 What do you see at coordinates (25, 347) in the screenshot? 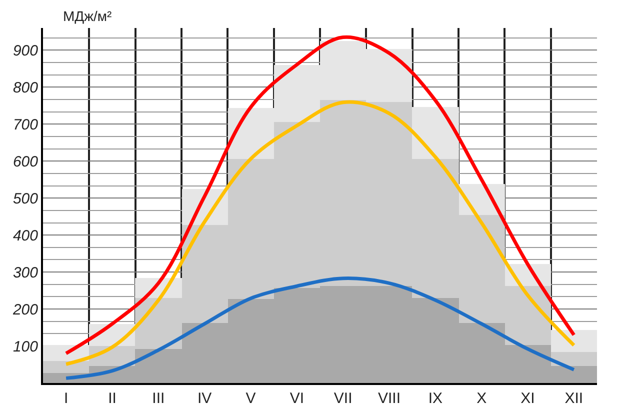
I see `y-tick-label: 100` at bounding box center [25, 347].